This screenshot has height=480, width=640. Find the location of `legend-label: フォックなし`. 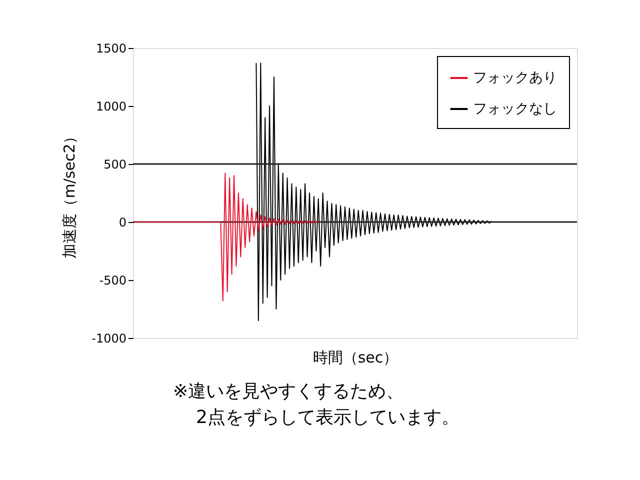

legend-label: フォックなし is located at coordinates (515, 109).